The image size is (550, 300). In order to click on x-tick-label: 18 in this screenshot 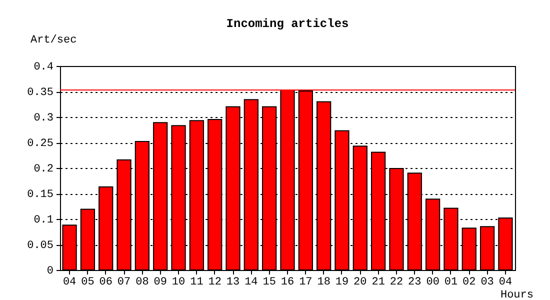, I will do `click(323, 282)`.